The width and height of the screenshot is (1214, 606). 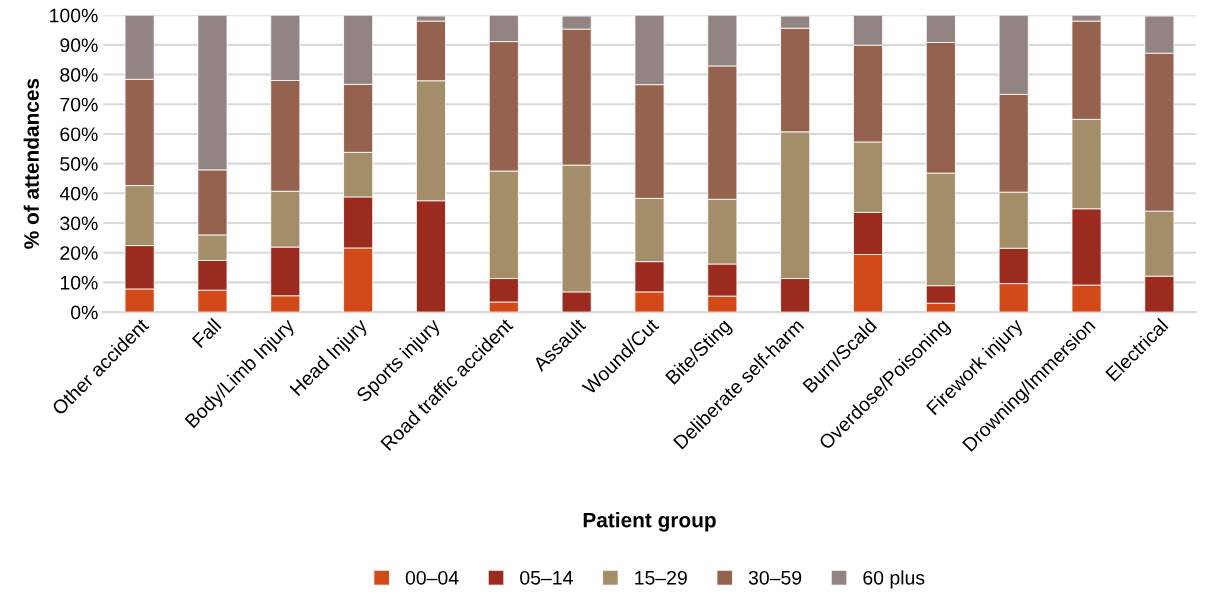 What do you see at coordinates (894, 579) in the screenshot?
I see `legend-label: 60 plus` at bounding box center [894, 579].